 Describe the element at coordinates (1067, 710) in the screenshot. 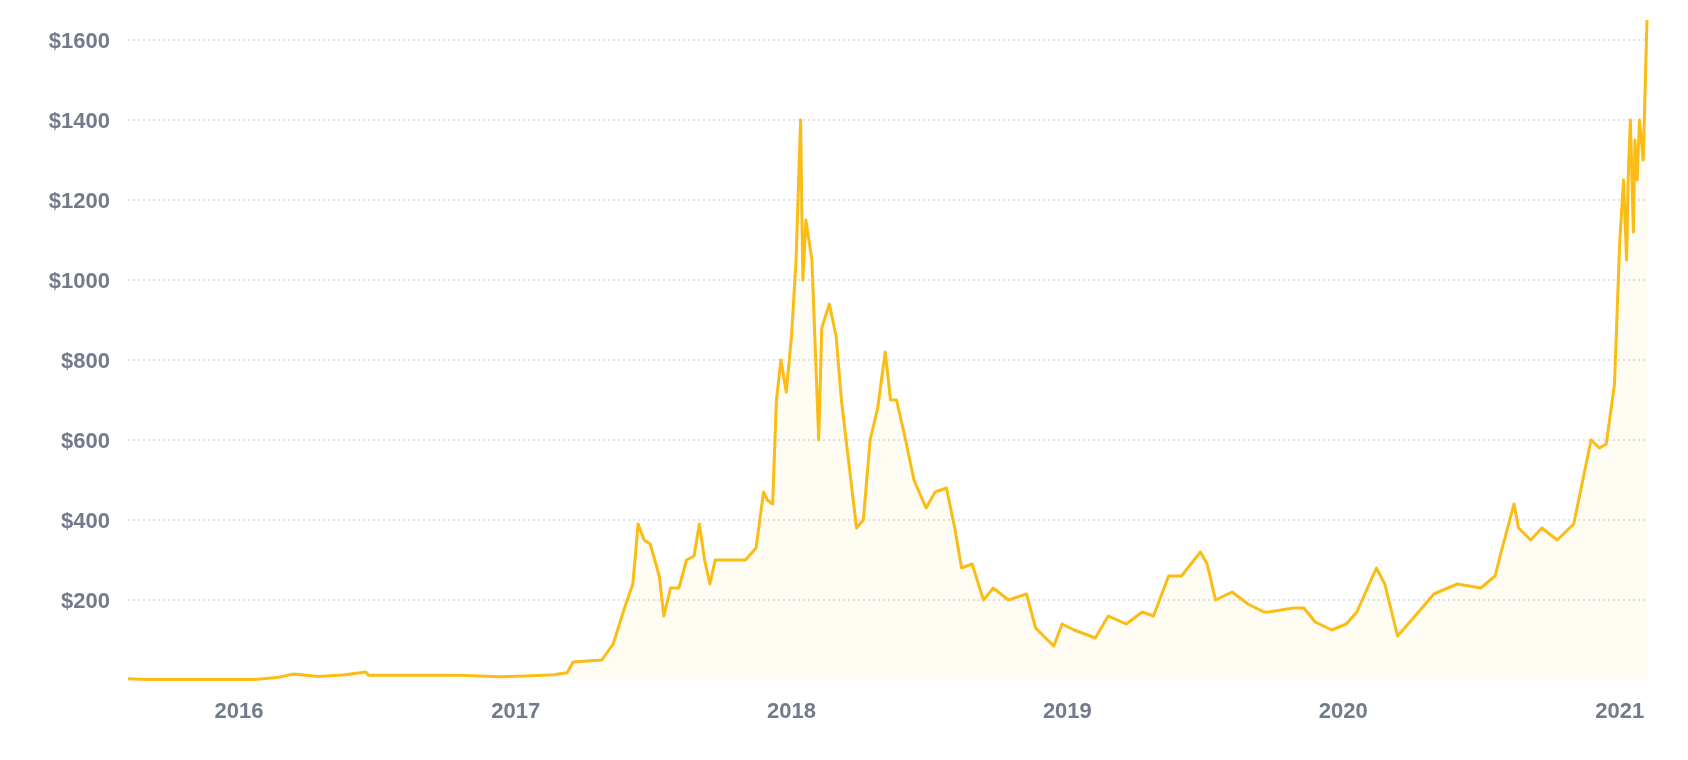

I see `x-tick-label: 2019` at that location.